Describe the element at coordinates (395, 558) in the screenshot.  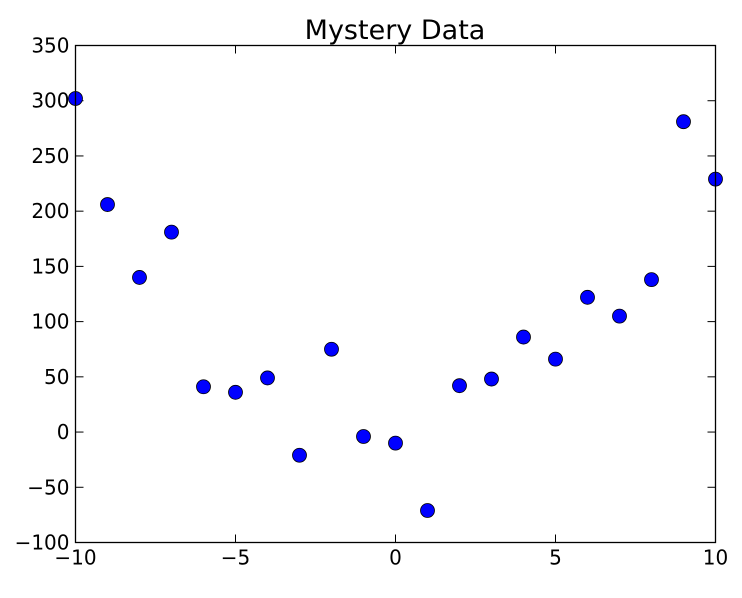
I see `x-tick-label: 0` at that location.